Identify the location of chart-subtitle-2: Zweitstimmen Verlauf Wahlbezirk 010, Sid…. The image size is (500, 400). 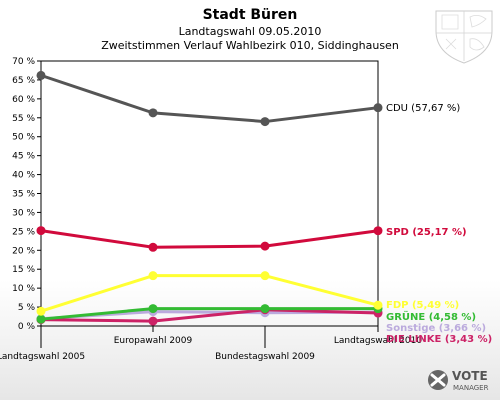
(250, 45).